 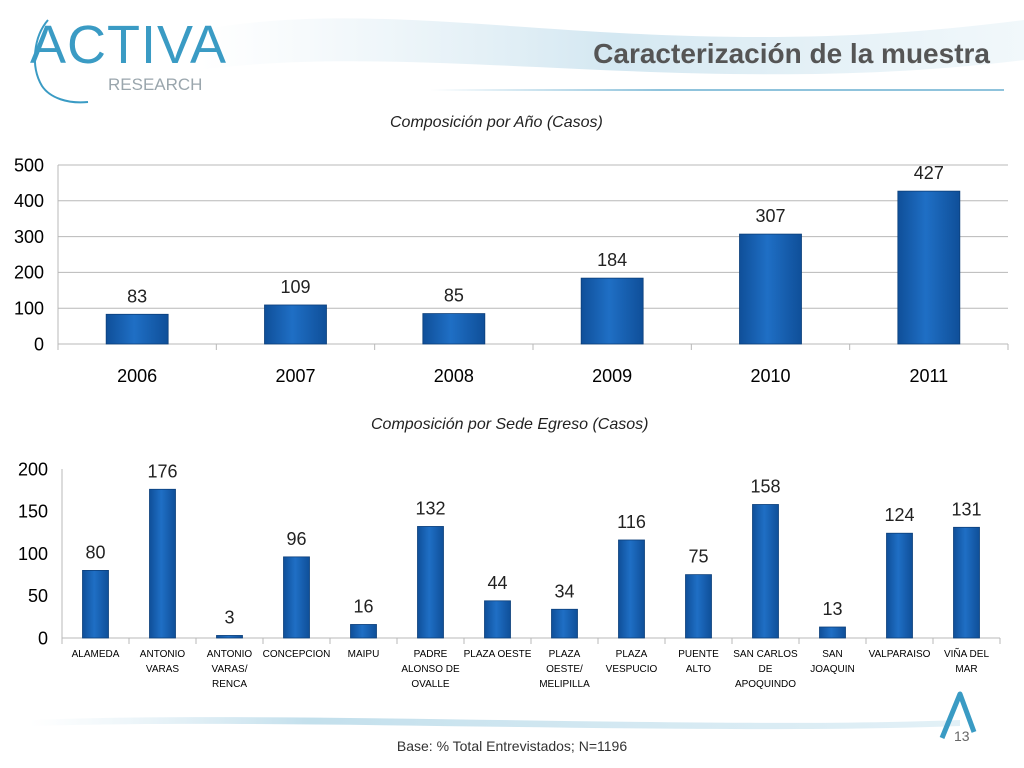 I want to click on header-wave-decoration, so click(x=612, y=46).